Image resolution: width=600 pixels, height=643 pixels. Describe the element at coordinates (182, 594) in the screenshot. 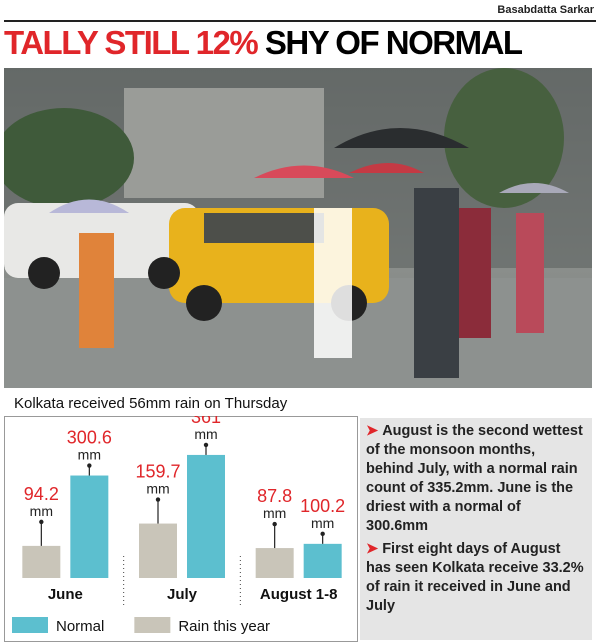

I see `category-label: July` at that location.